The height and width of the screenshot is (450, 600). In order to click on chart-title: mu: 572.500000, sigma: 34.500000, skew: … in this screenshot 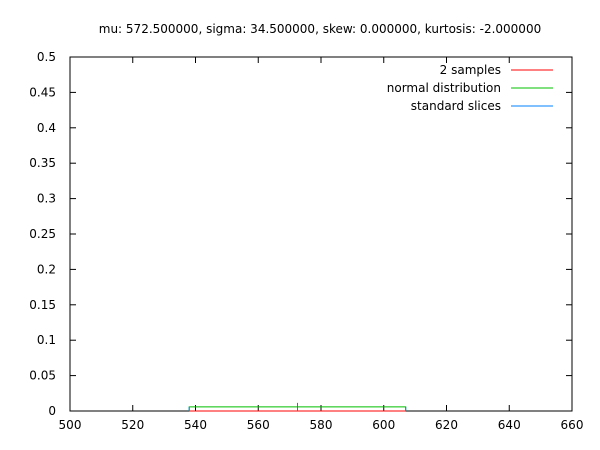, I will do `click(320, 29)`.